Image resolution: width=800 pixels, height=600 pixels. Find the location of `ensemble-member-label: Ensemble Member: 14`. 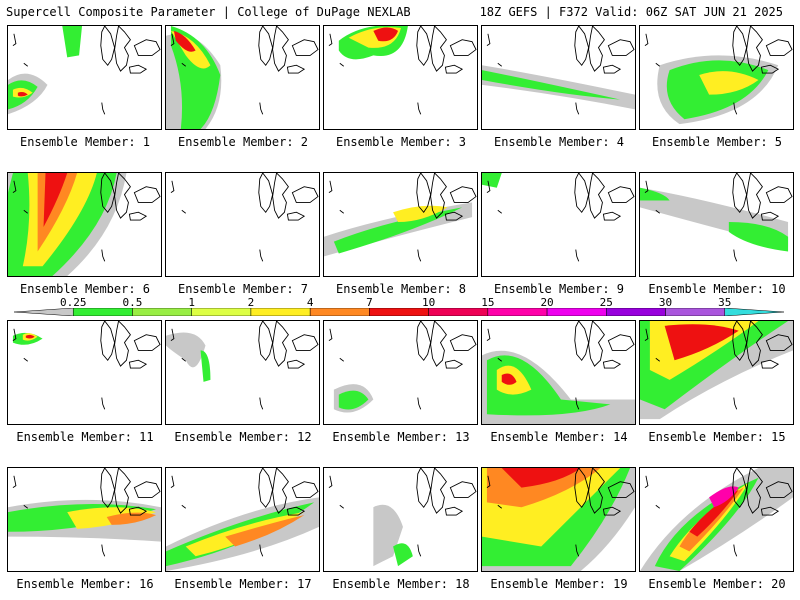

ensemble-member-label: Ensemble Member: 14 is located at coordinates (559, 437).